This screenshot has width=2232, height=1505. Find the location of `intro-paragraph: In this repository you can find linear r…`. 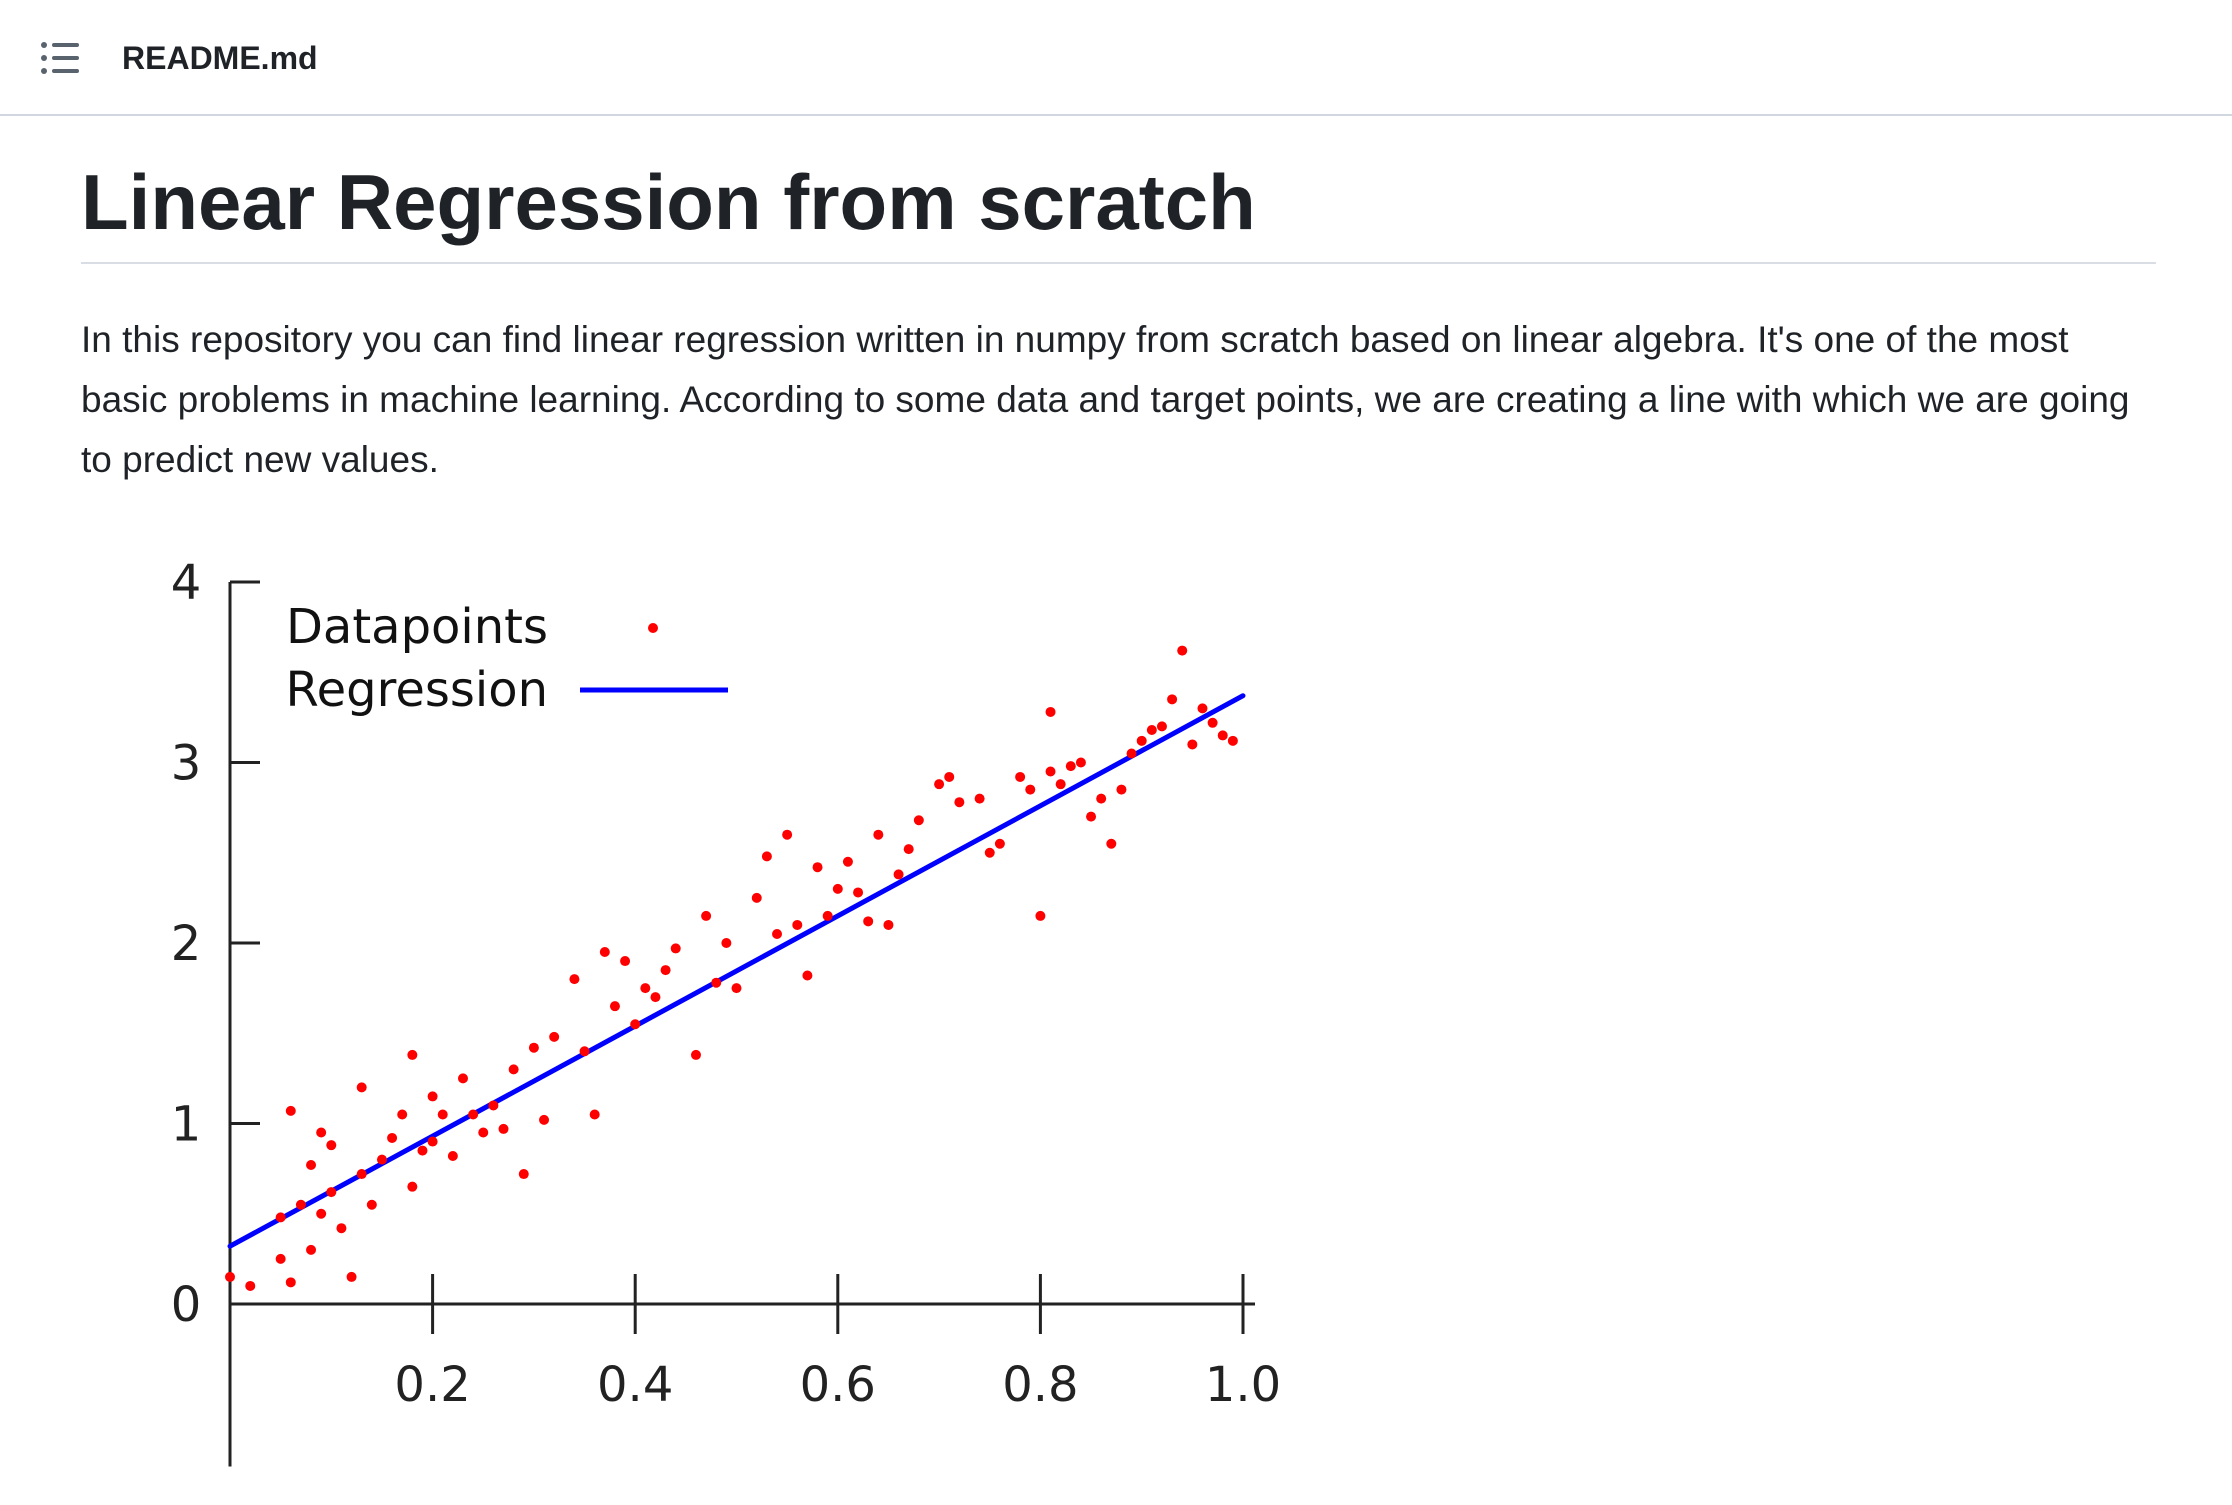

intro-paragraph: In this repository you can find linear r… is located at coordinates (1105, 399).